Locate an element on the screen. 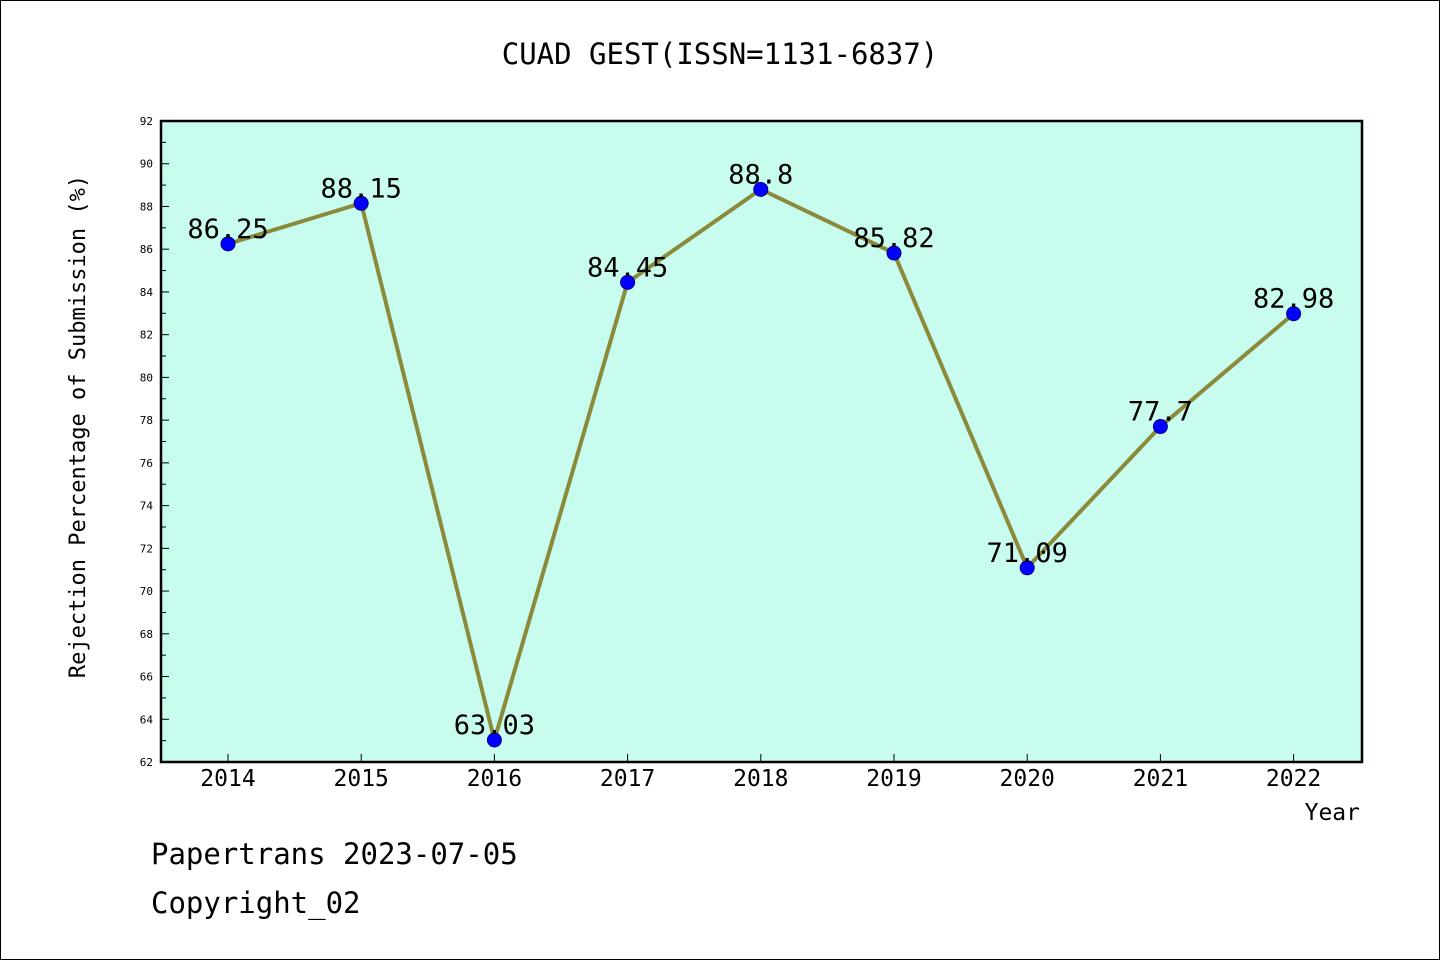  y-tick-label: 76 is located at coordinates (146, 463).